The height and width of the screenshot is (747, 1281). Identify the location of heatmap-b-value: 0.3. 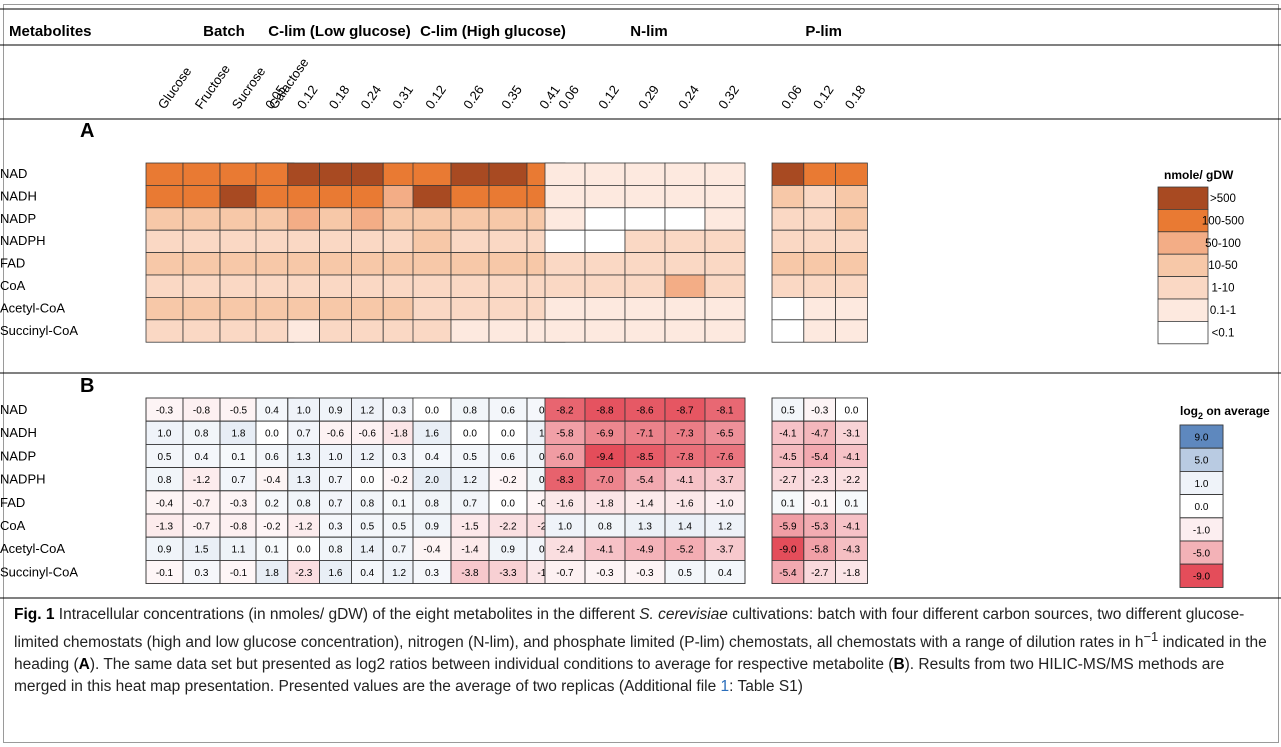
(399, 411).